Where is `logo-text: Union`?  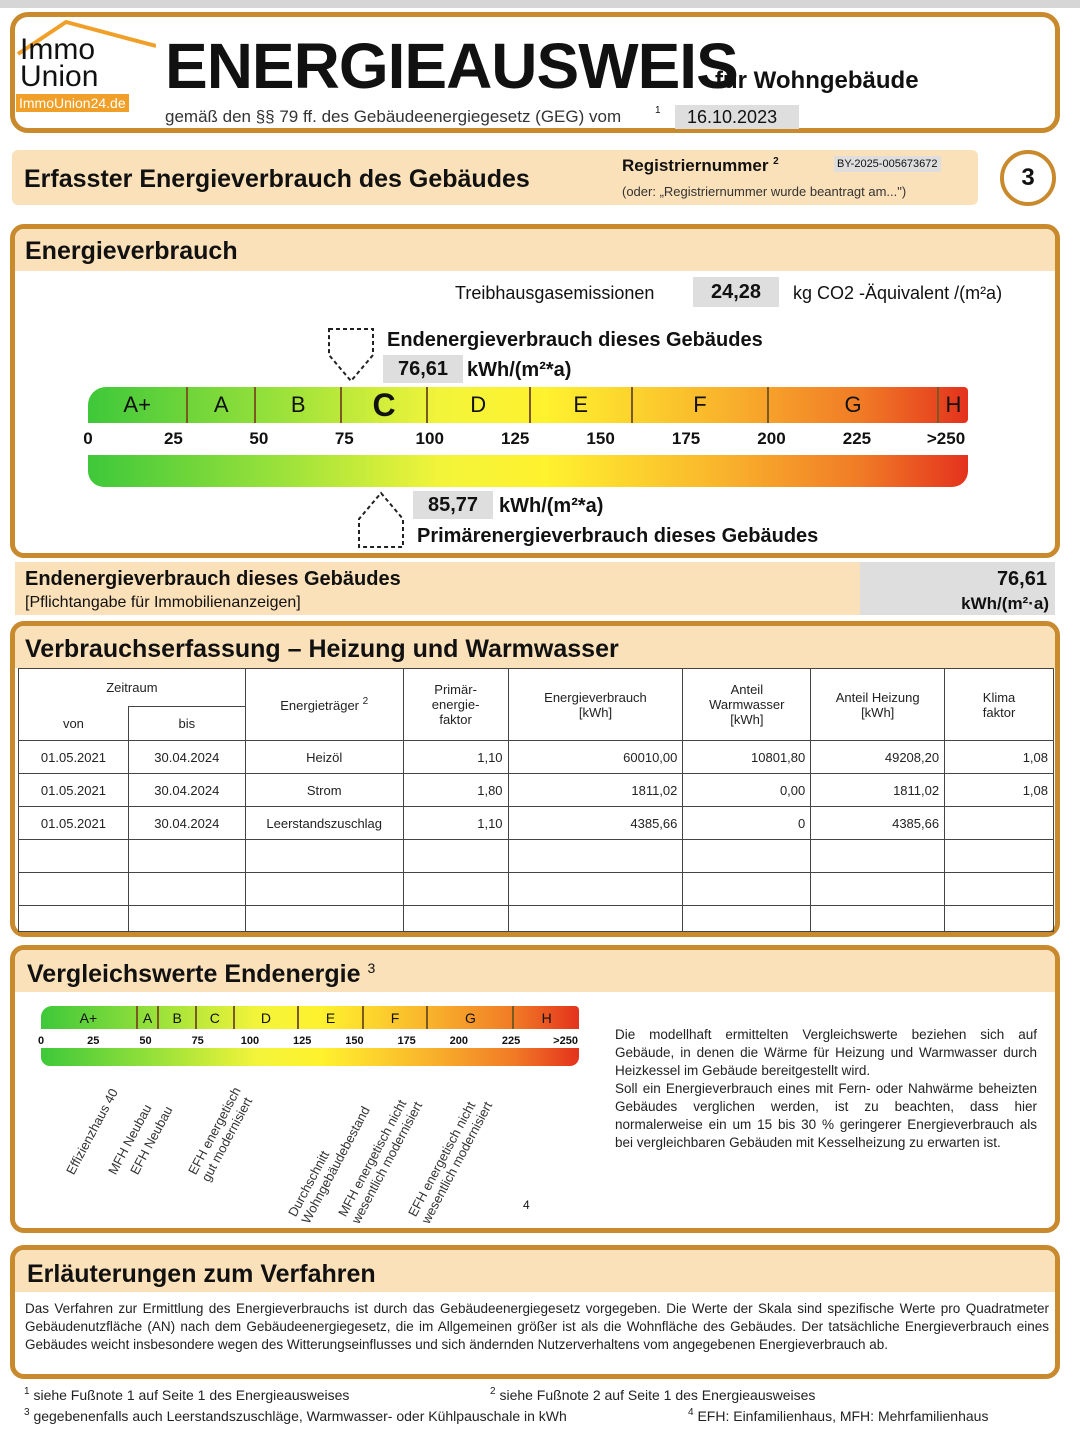 logo-text: Union is located at coordinates (59, 76).